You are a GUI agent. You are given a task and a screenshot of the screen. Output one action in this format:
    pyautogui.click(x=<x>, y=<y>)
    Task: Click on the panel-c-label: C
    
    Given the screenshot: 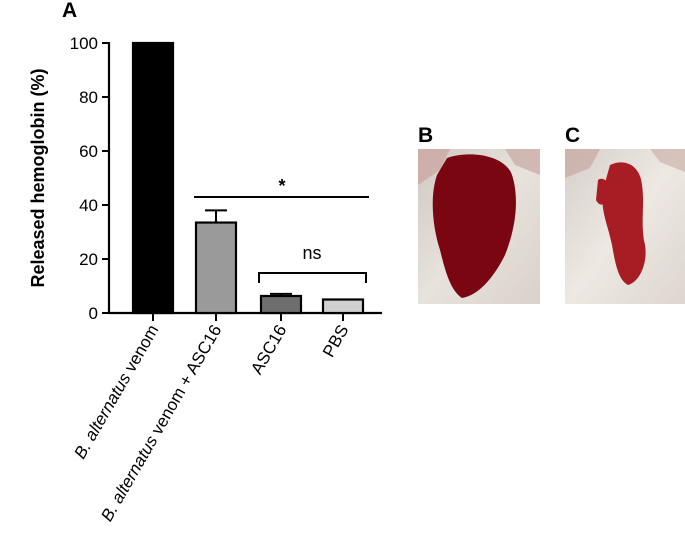 What is the action you would take?
    pyautogui.click(x=572, y=135)
    